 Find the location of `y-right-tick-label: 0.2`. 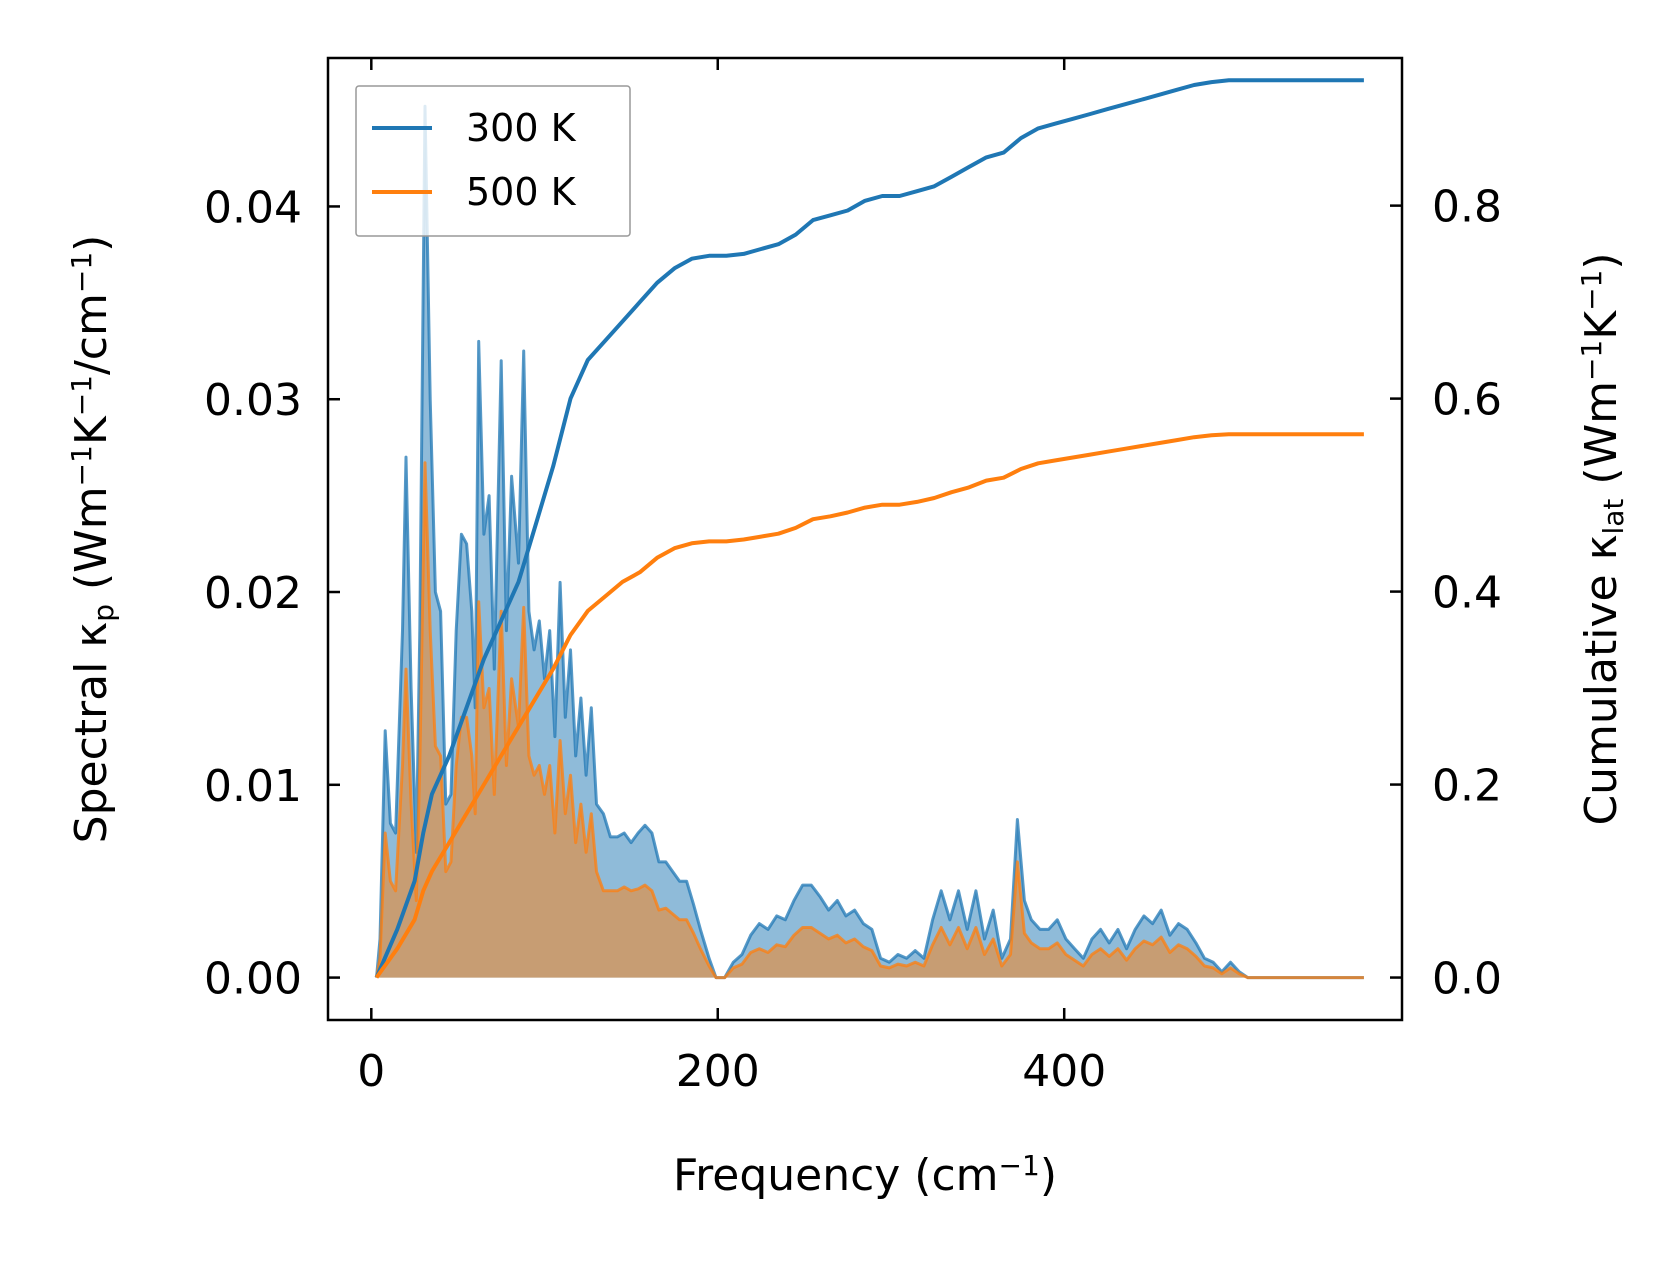

y-right-tick-label: 0.2 is located at coordinates (1467, 786).